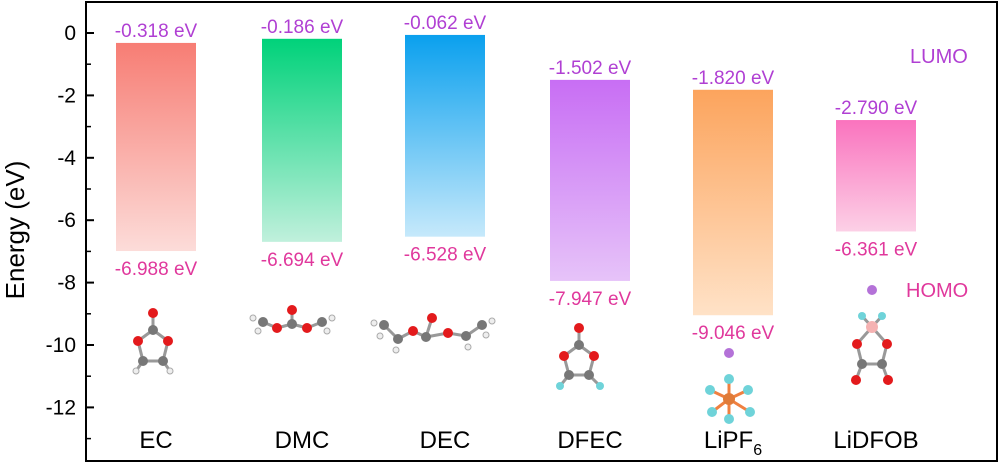 The width and height of the screenshot is (1000, 465). I want to click on homo-value-label: -6.988 eV, so click(156, 269).